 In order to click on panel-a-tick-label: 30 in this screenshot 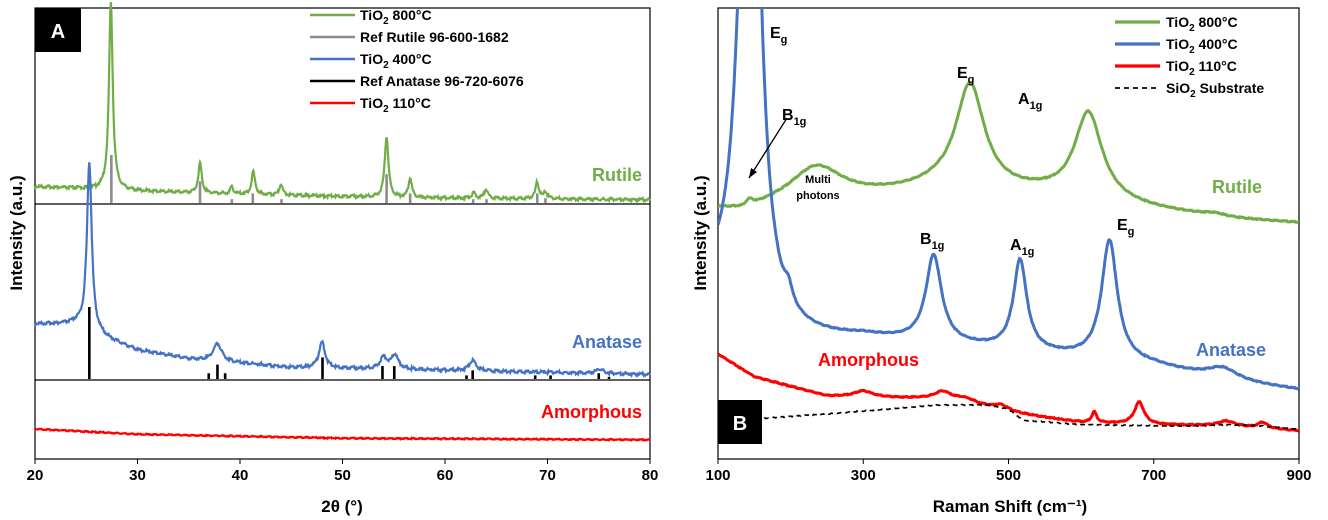, I will do `click(137, 475)`.